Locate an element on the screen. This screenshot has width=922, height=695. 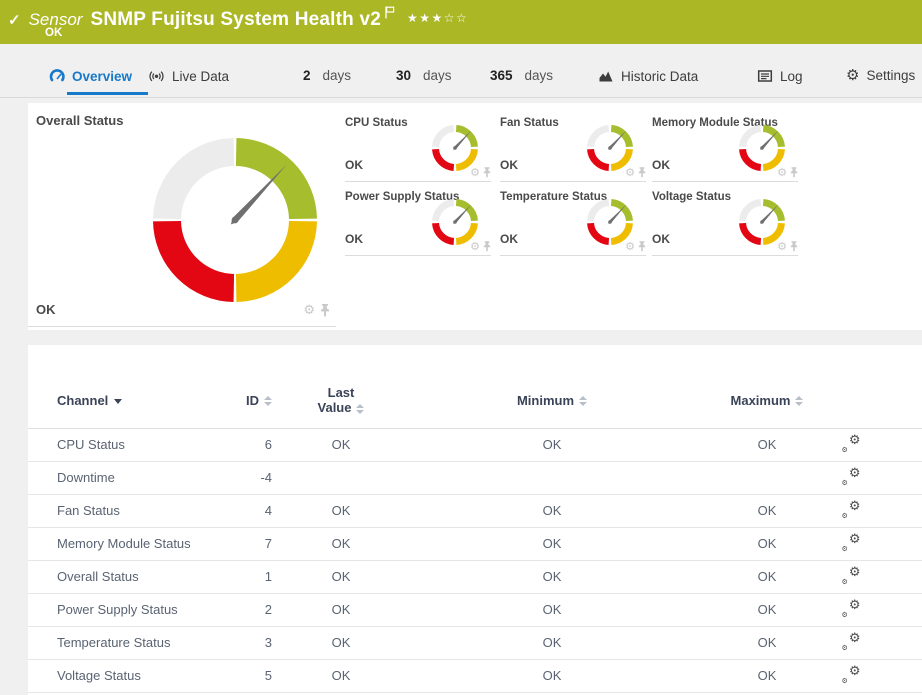
table-row: CPU Status 6 OK OK OK ⚙ ⚙ is located at coordinates (475, 444).